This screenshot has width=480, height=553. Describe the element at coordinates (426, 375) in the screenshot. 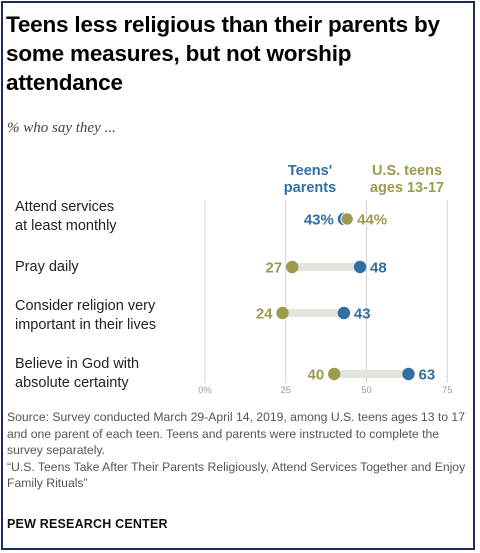

I see `parents-value-label: 63` at that location.